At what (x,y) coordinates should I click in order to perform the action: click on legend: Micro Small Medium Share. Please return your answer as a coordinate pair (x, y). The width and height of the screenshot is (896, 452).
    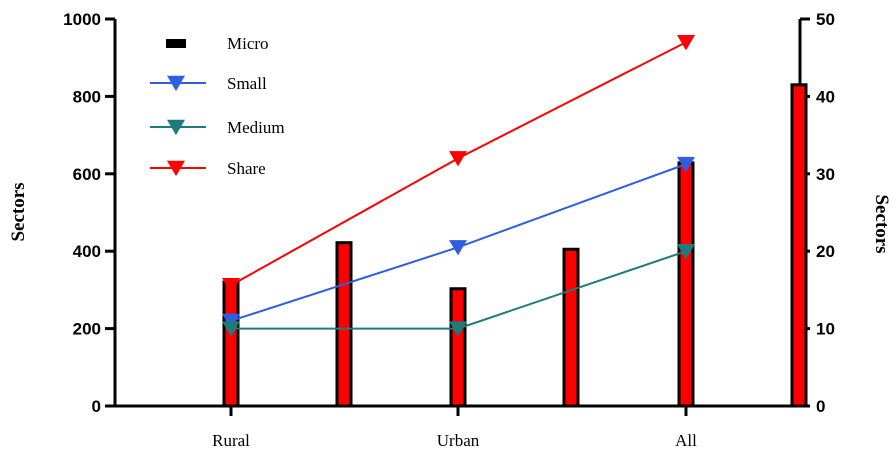
    Looking at the image, I should click on (217, 106).